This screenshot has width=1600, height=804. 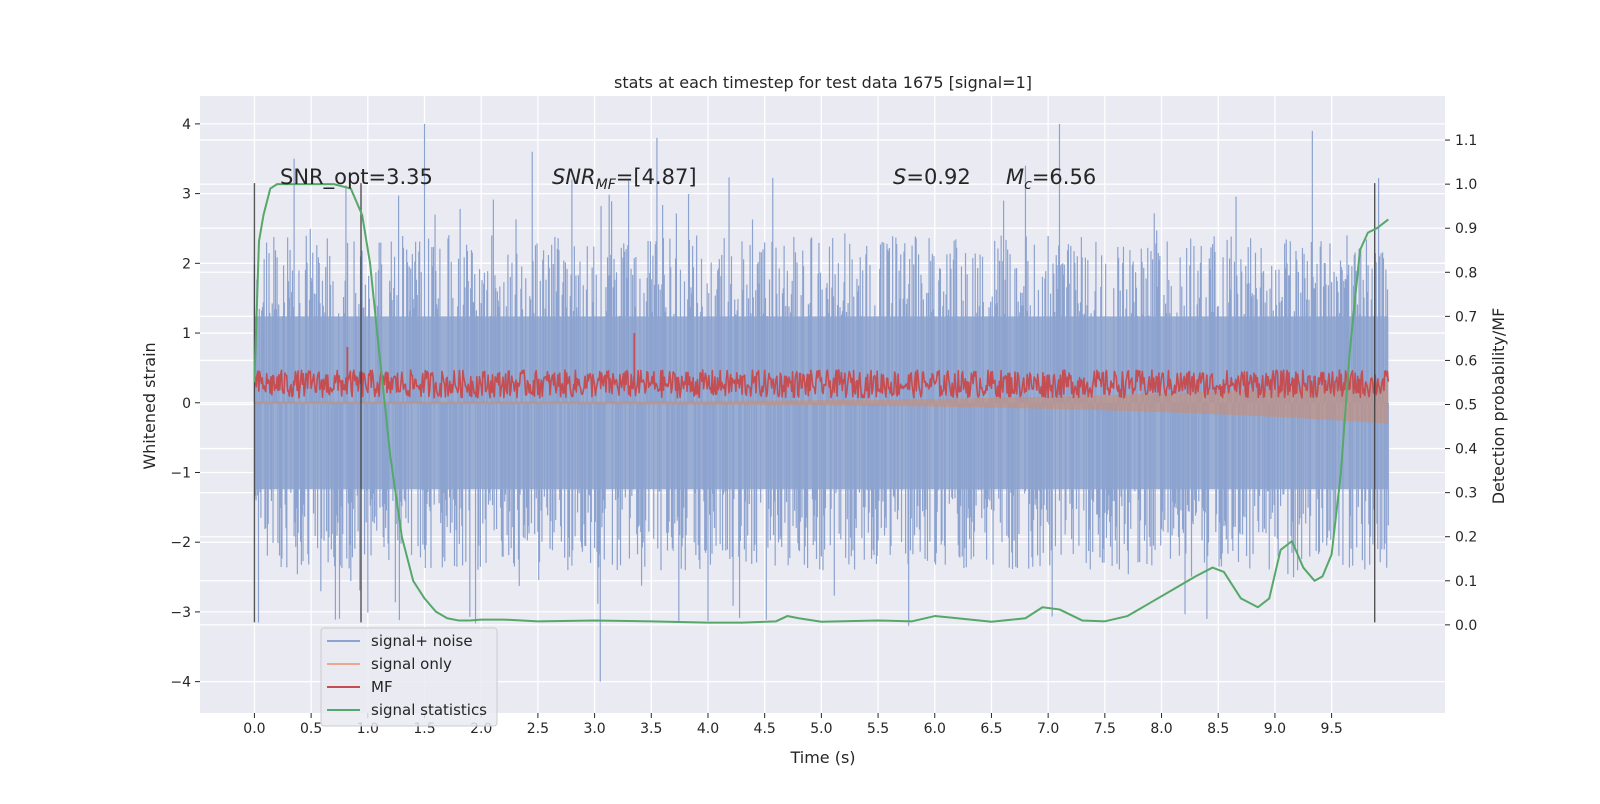 I want to click on y-tick-label-left: 1, so click(x=186, y=334).